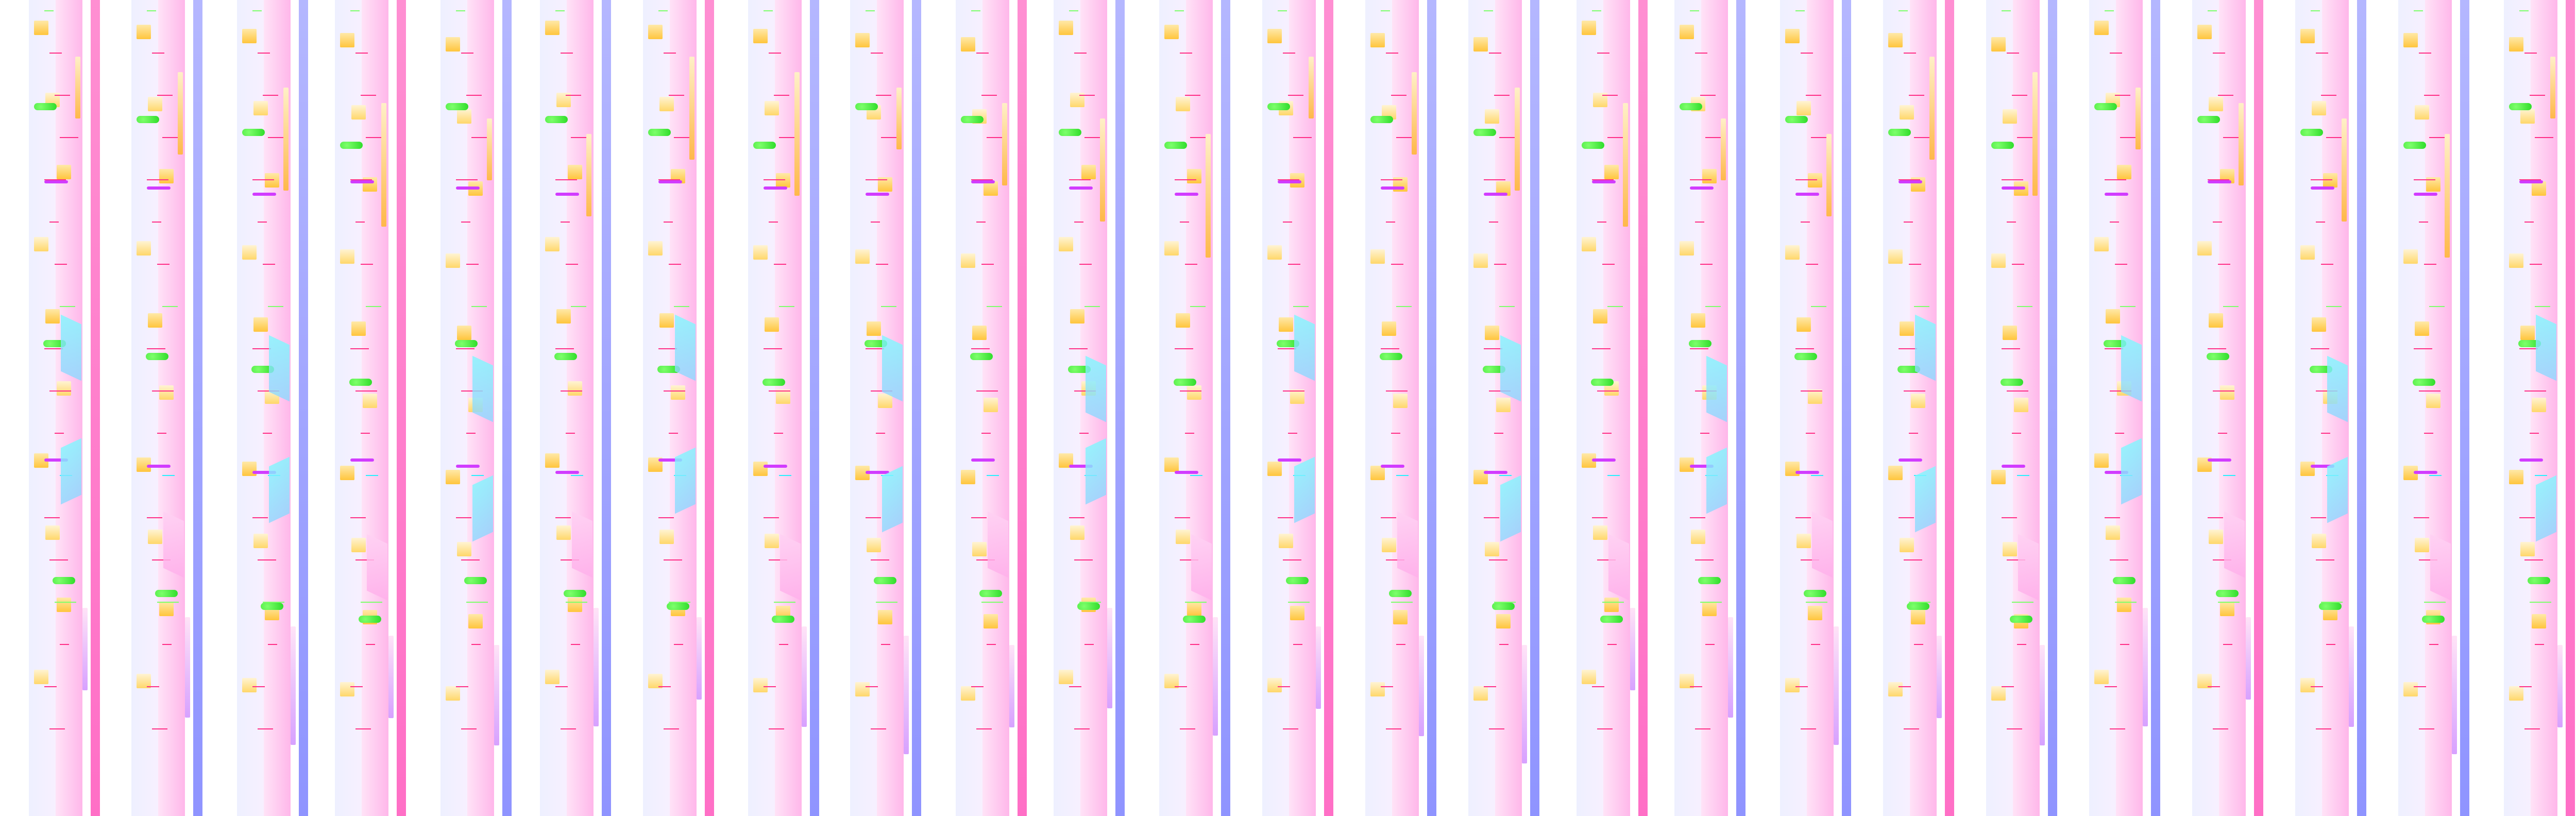 The image size is (2576, 816). What do you see at coordinates (348, 408) in the screenshot?
I see `lane-background` at bounding box center [348, 408].